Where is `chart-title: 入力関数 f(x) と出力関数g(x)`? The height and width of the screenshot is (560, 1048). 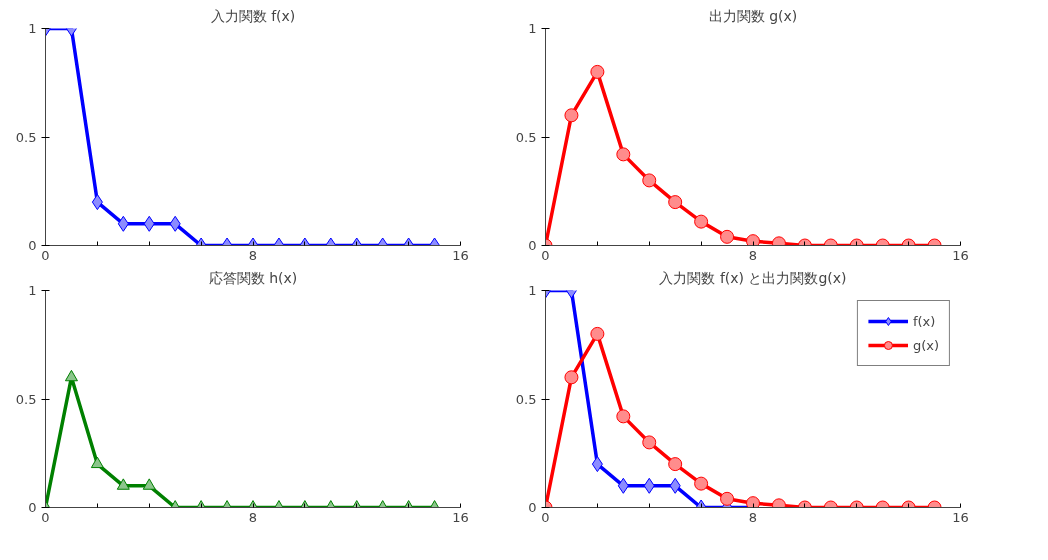
chart-title: 入力関数 f(x) と出力関数g(x) is located at coordinates (753, 277).